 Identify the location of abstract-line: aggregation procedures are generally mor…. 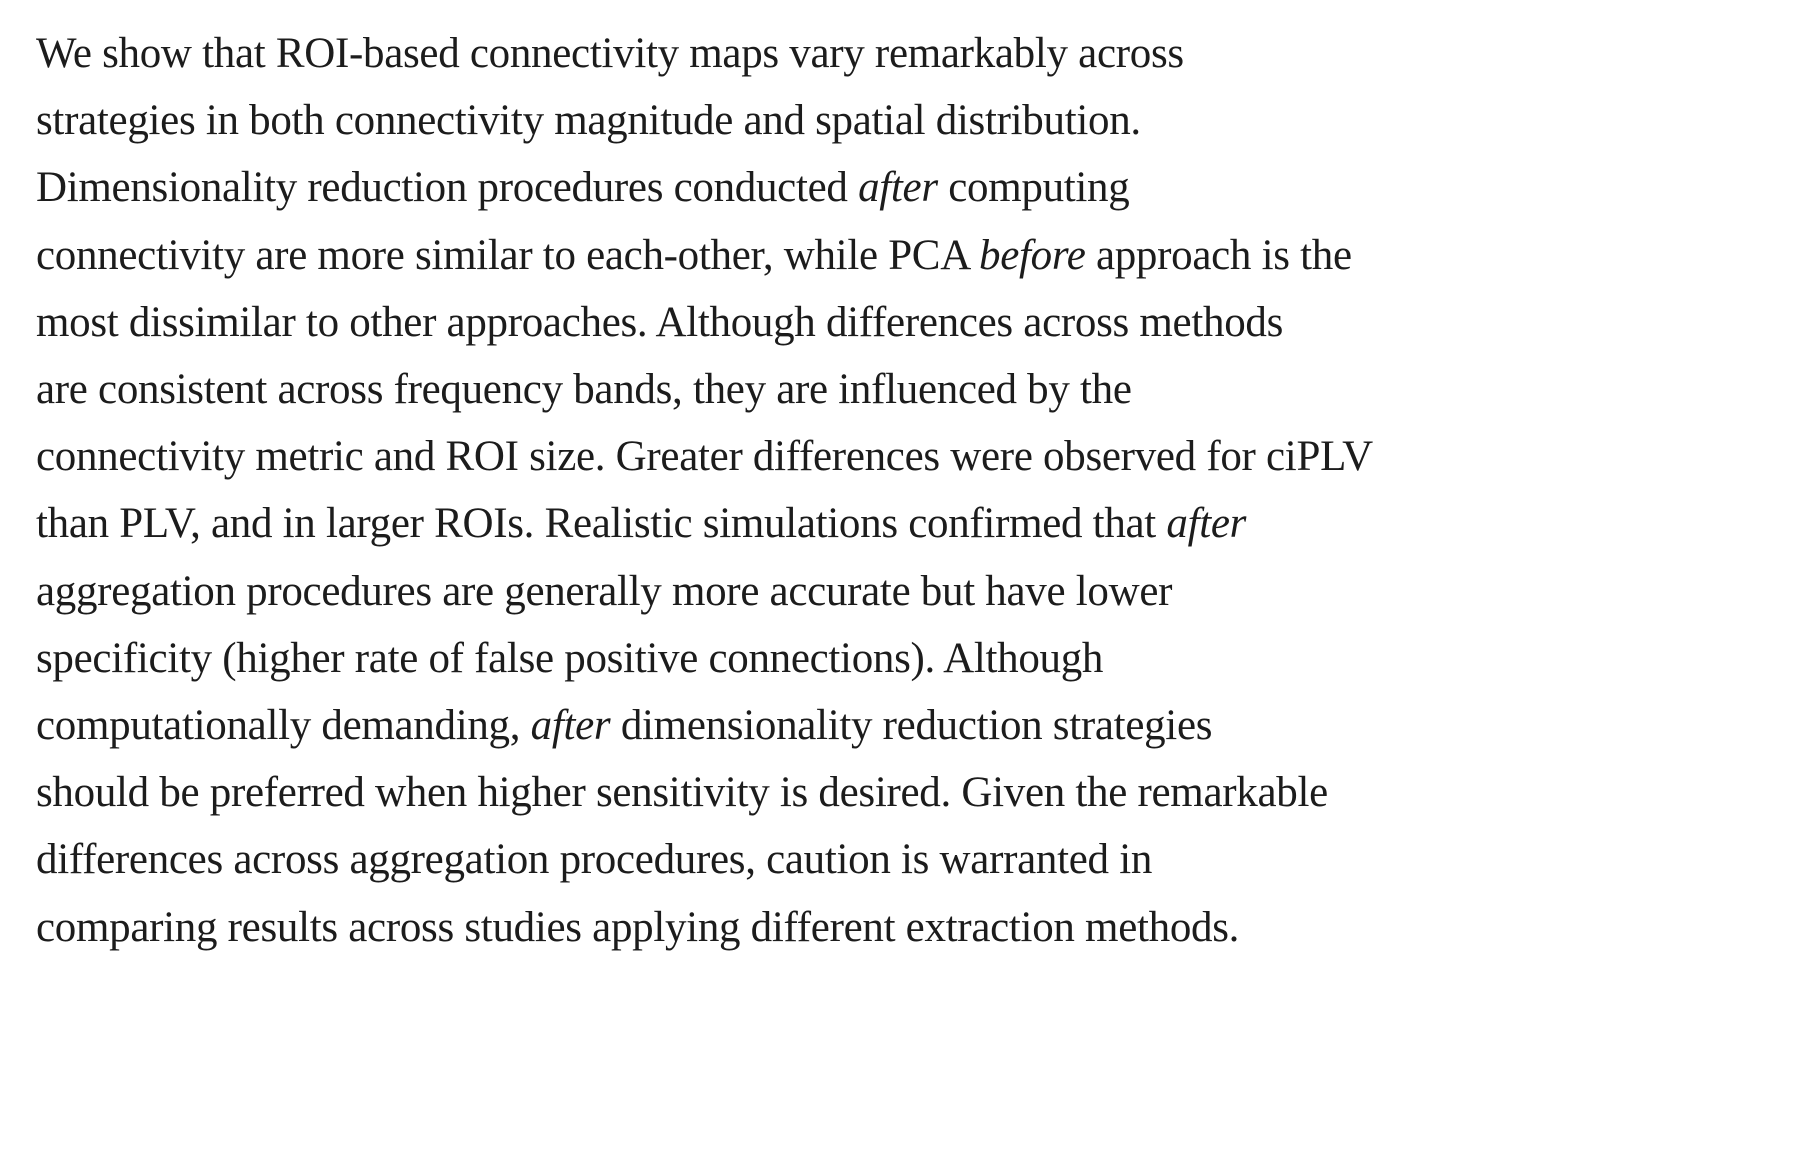
(927, 591).